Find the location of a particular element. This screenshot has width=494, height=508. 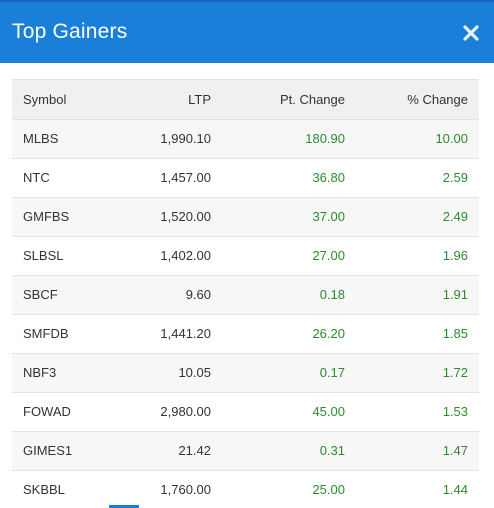

symbol-cell: FOWAD is located at coordinates (64, 412).